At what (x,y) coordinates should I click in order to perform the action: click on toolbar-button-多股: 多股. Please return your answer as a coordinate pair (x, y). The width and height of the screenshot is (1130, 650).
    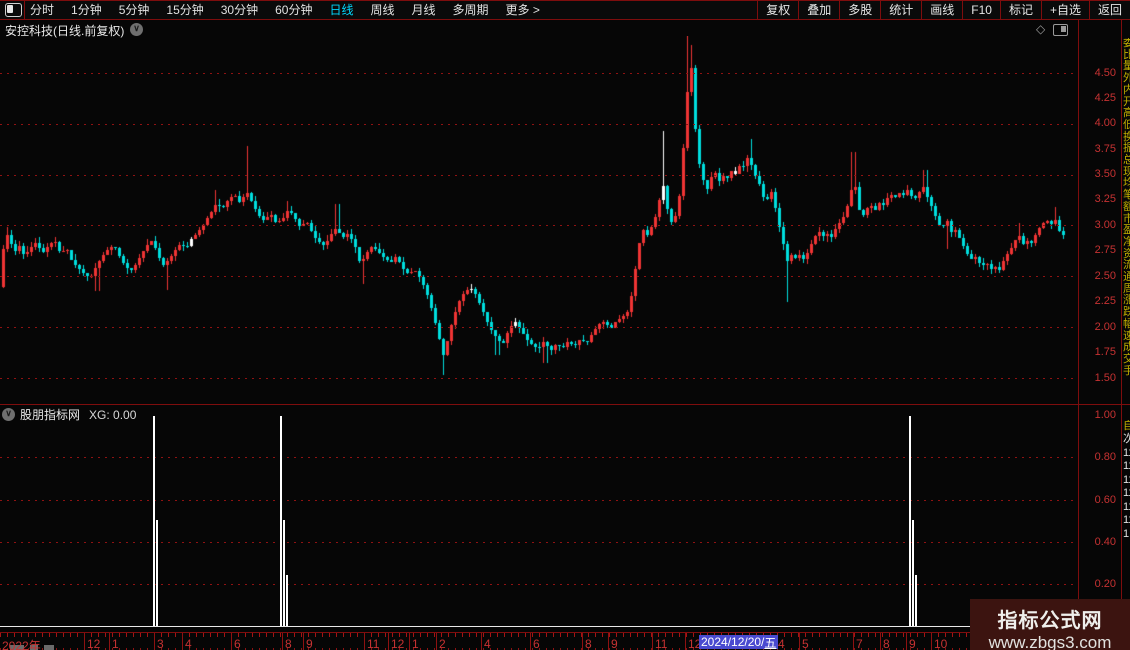
    Looking at the image, I should click on (859, 9).